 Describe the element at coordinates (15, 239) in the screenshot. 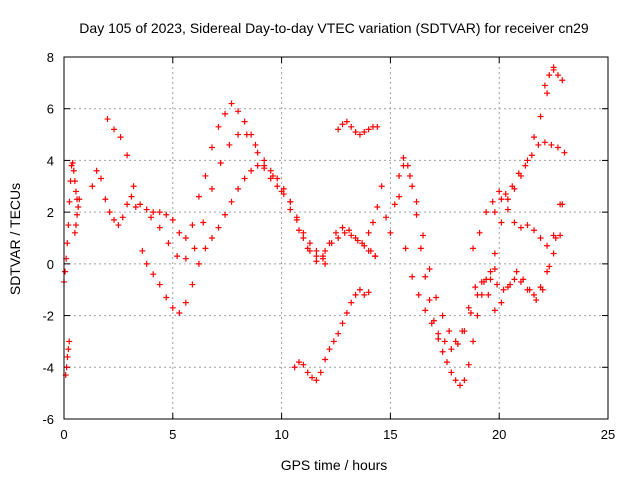

I see `y-axis-label: SDTVAR / TECUs` at that location.